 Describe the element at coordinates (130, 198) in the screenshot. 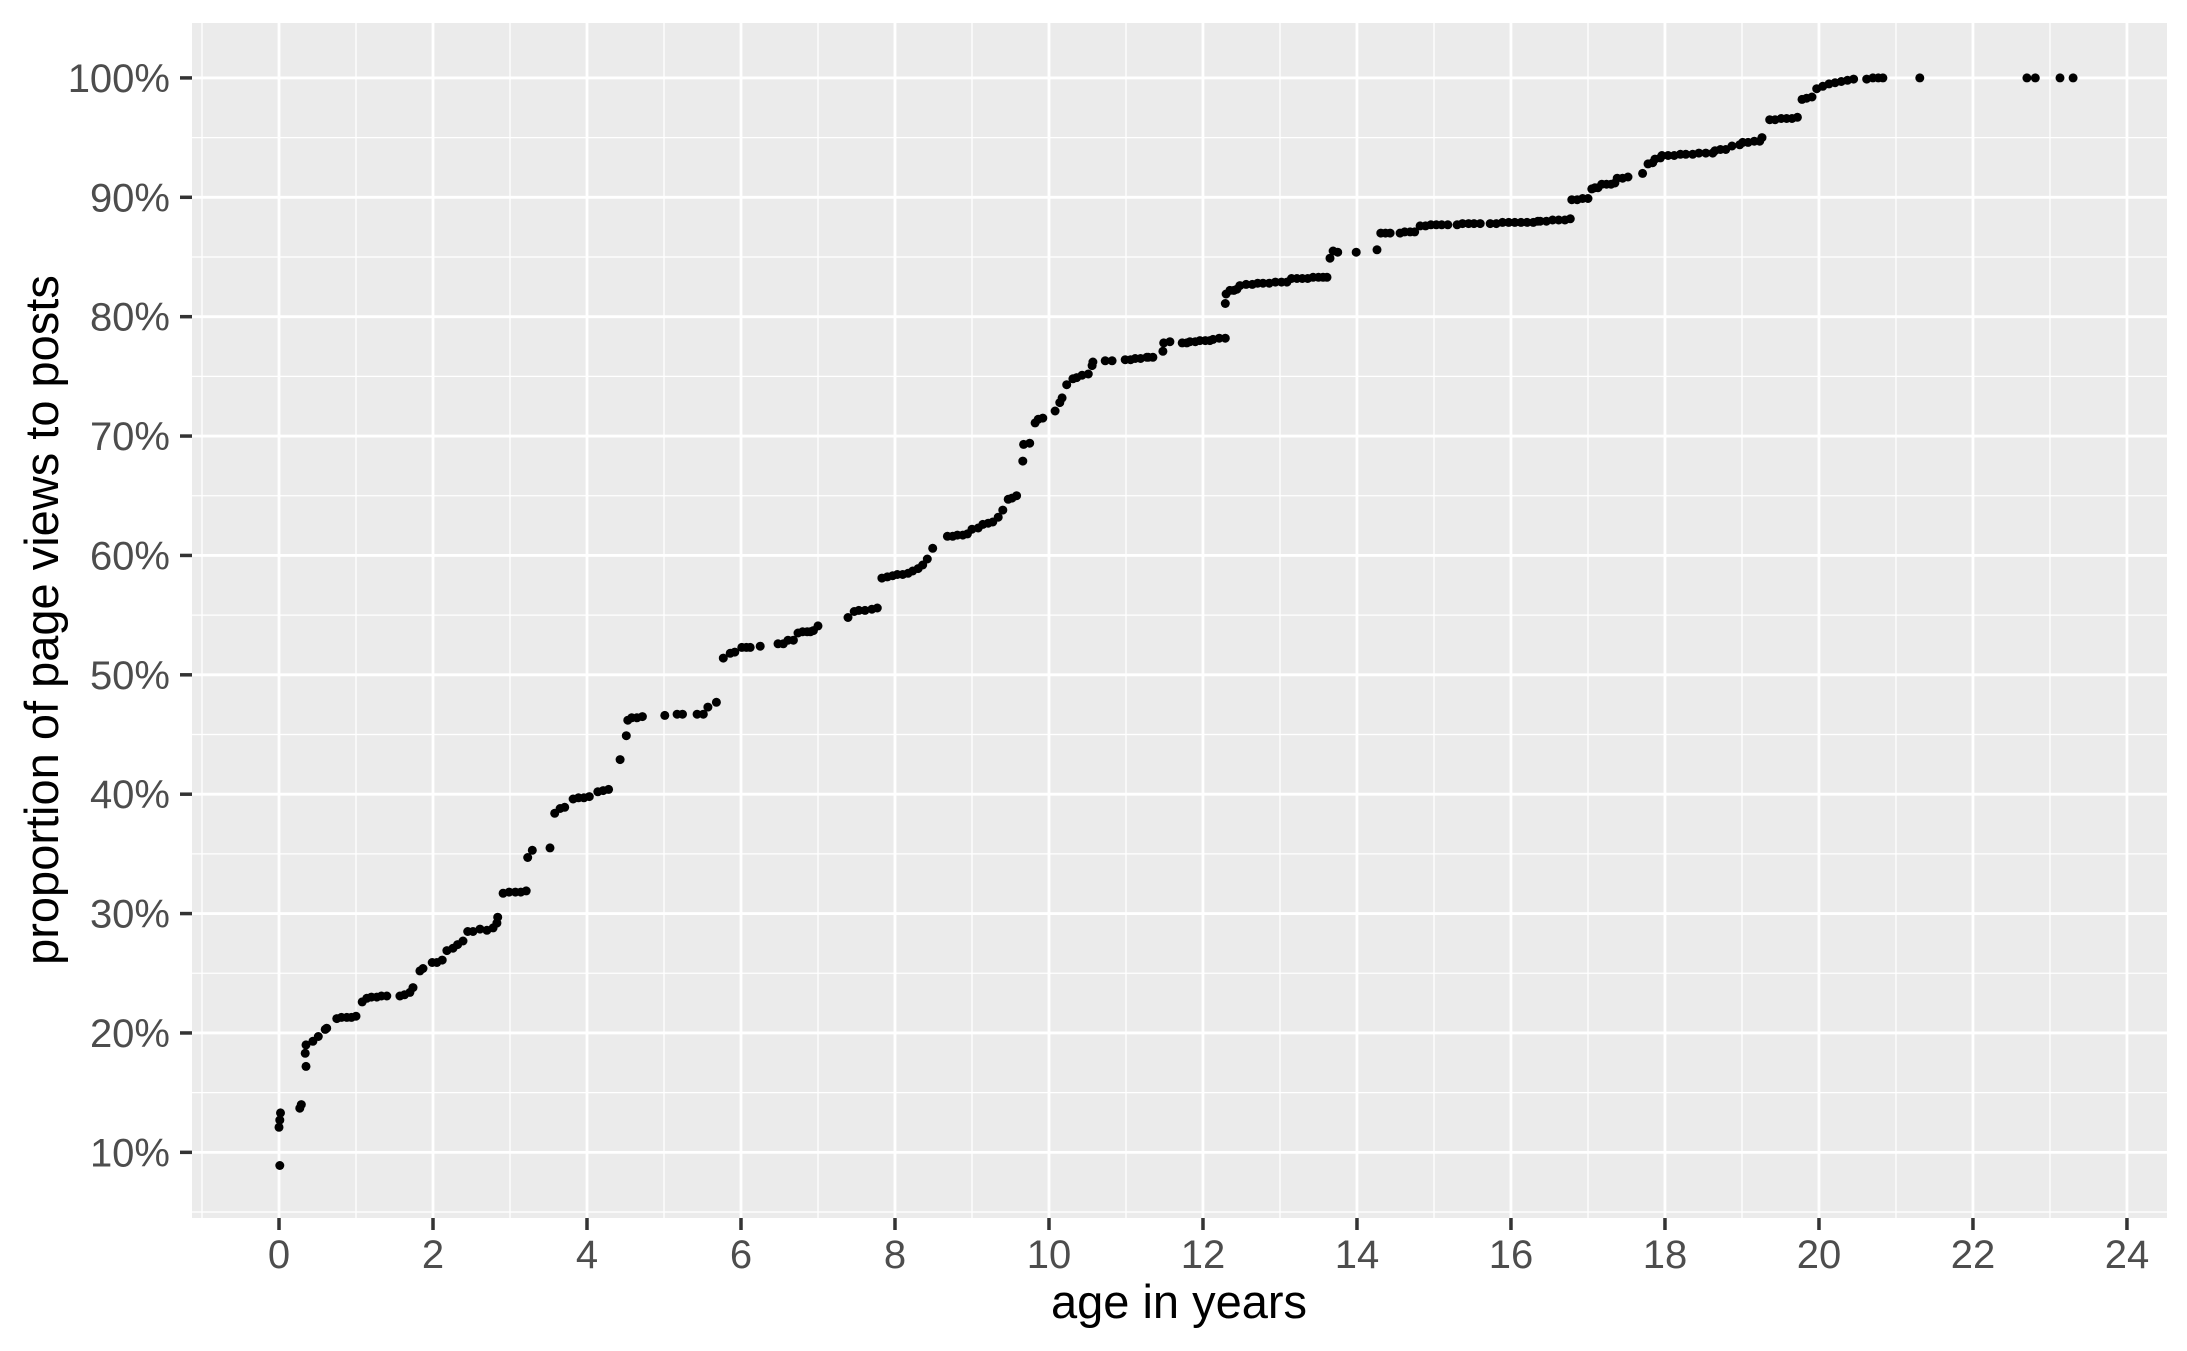

I see `y-tick-label: 90%` at that location.